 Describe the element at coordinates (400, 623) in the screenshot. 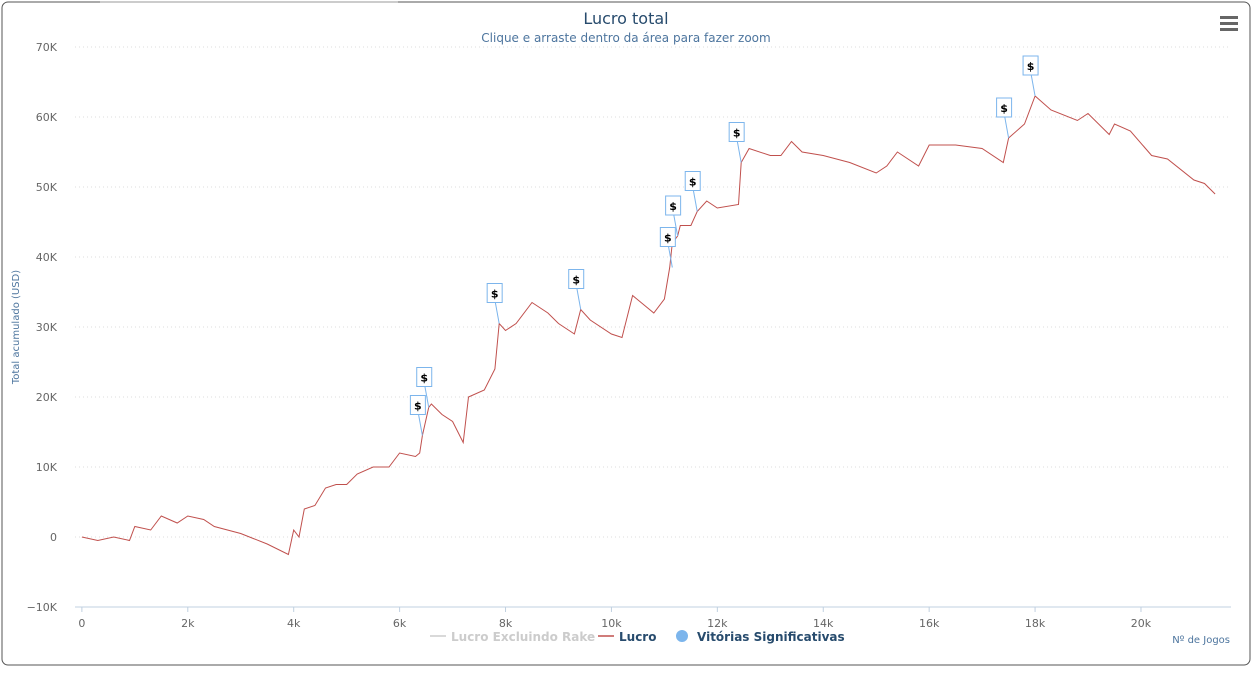

I see `x-tick-label: 6k` at that location.